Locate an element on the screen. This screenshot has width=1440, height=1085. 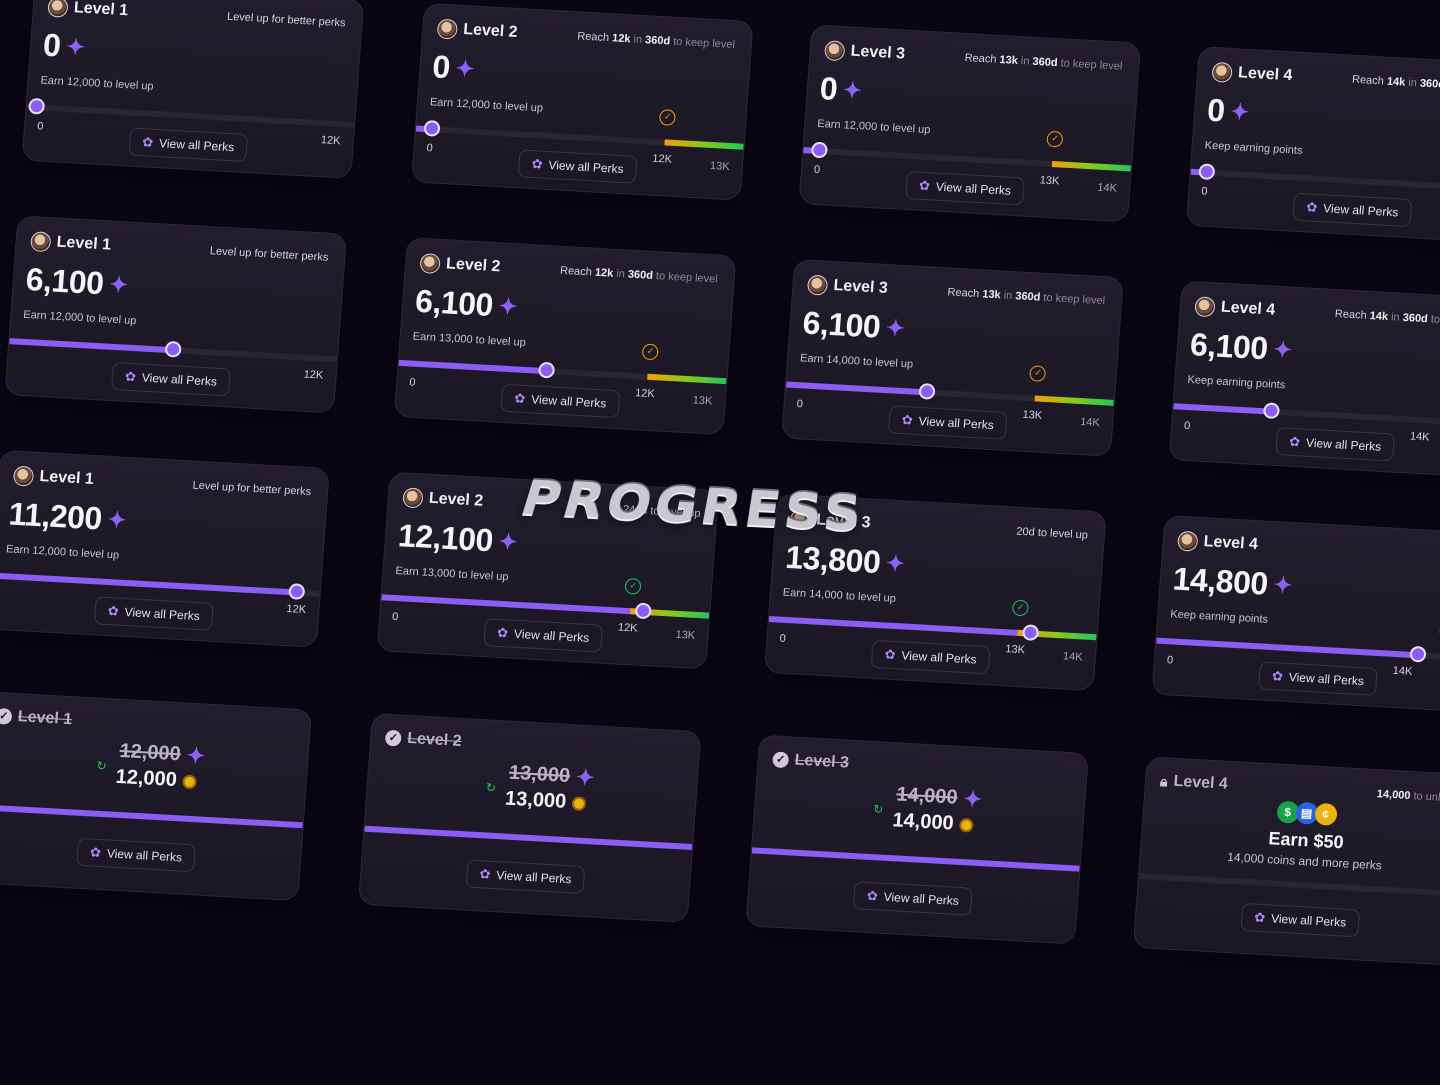
level-heading: 🔒︎Level 4 is located at coordinates (1193, 783).